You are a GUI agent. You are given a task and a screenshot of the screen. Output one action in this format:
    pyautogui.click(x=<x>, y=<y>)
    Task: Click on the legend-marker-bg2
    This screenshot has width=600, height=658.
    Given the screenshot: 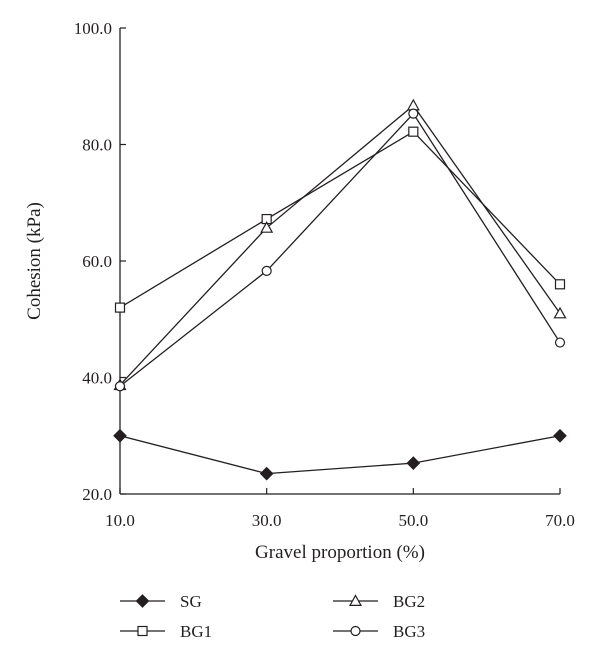 What is the action you would take?
    pyautogui.click(x=355, y=600)
    